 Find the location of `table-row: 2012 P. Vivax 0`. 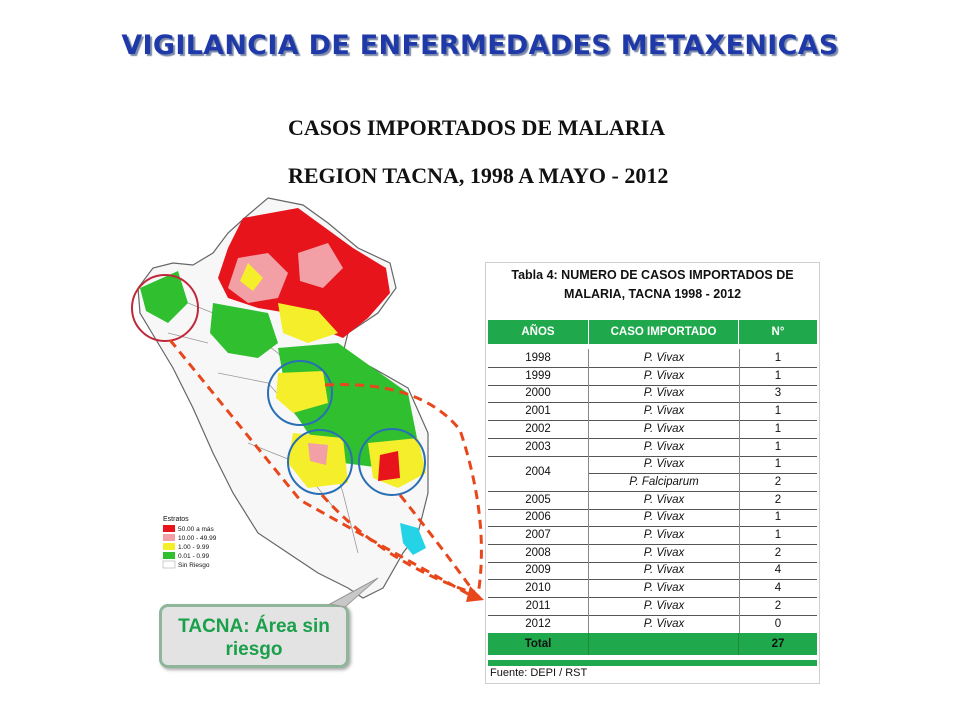

table-row: 2012 P. Vivax 0 is located at coordinates (652, 624).